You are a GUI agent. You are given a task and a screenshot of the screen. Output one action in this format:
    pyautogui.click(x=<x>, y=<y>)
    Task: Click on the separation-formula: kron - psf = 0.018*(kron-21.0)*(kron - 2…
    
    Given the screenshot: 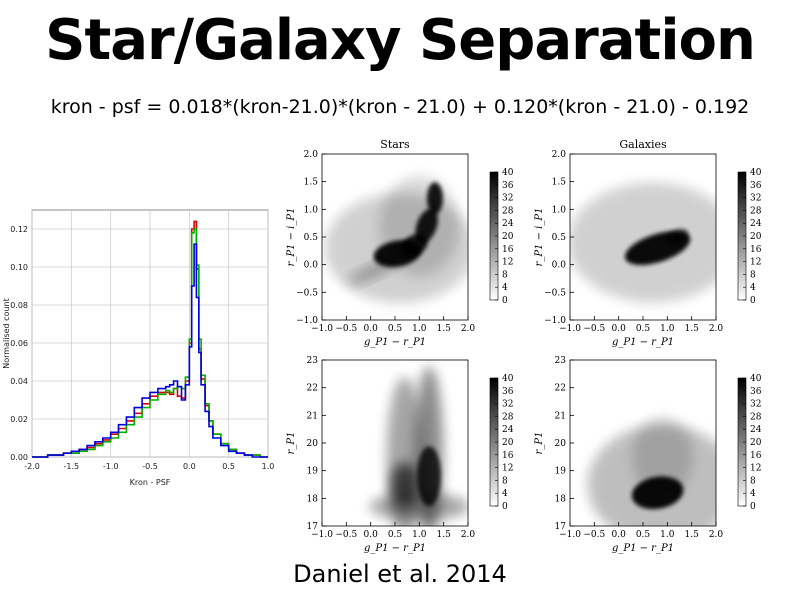 What is the action you would take?
    pyautogui.click(x=400, y=107)
    